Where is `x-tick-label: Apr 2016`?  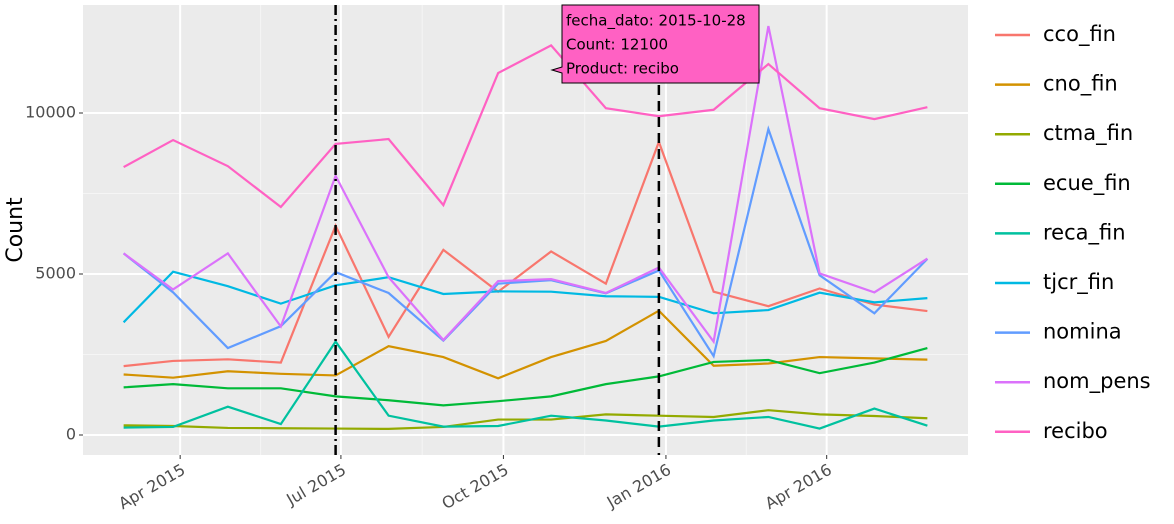 x-tick-label: Apr 2016 is located at coordinates (798, 486).